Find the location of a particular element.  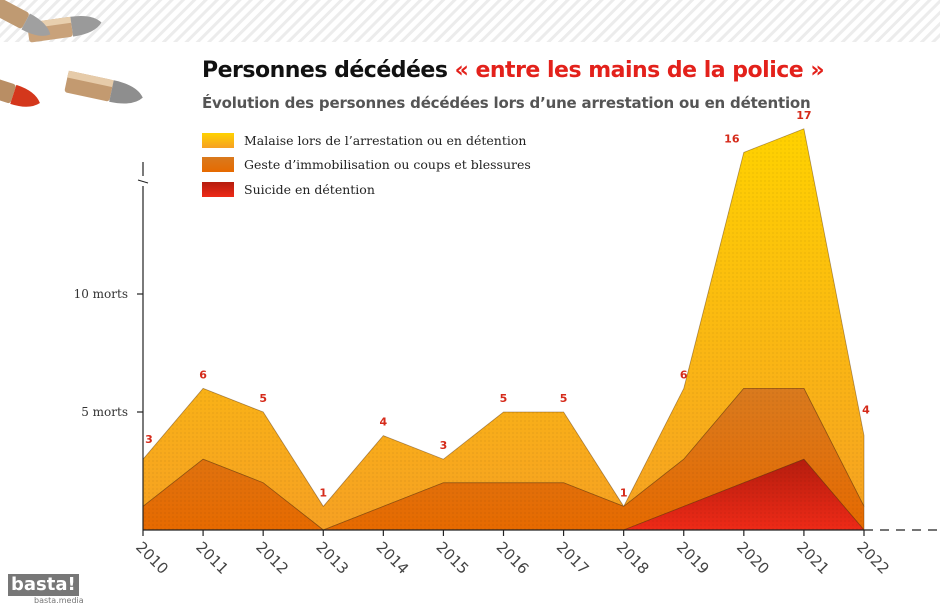

basta-logo: basta! basta.media is located at coordinates (46, 589).